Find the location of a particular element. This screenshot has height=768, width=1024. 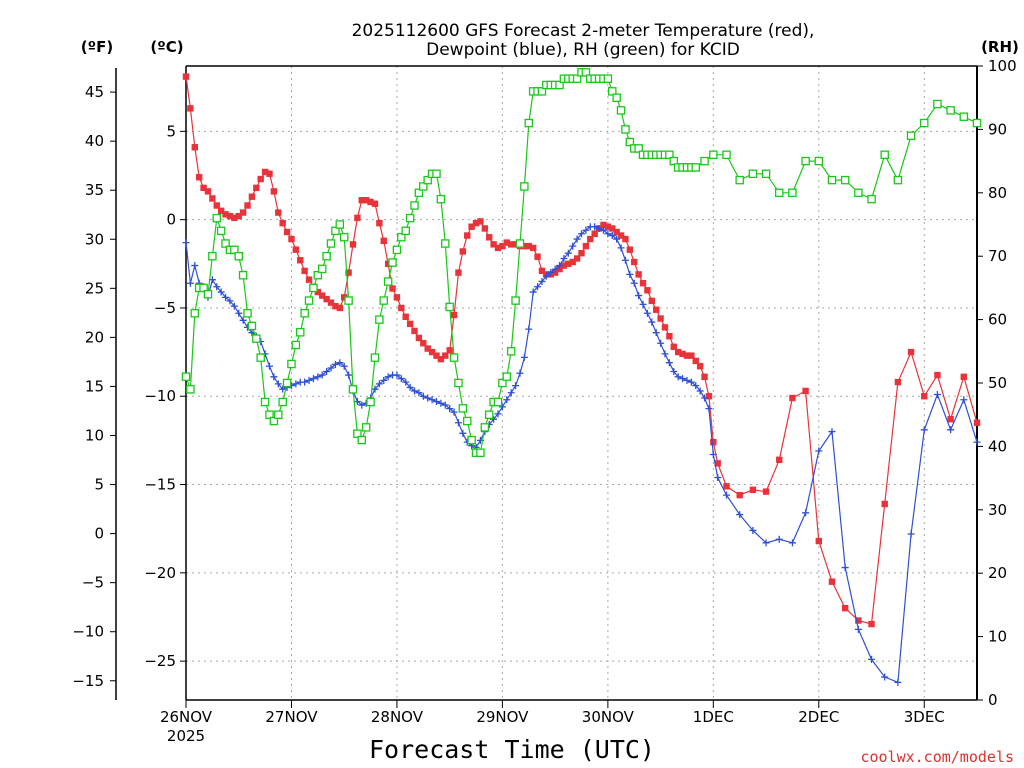

y-tick-label-fahrenheit: 20 is located at coordinates (94, 337).